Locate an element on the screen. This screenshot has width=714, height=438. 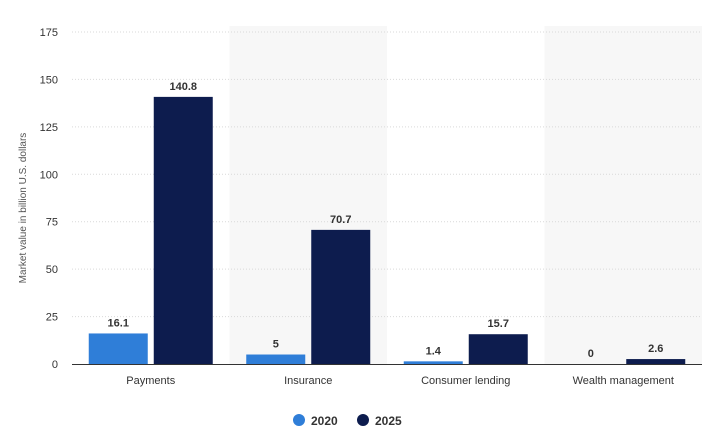
x-category-label: Consumer lending is located at coordinates (465, 381).